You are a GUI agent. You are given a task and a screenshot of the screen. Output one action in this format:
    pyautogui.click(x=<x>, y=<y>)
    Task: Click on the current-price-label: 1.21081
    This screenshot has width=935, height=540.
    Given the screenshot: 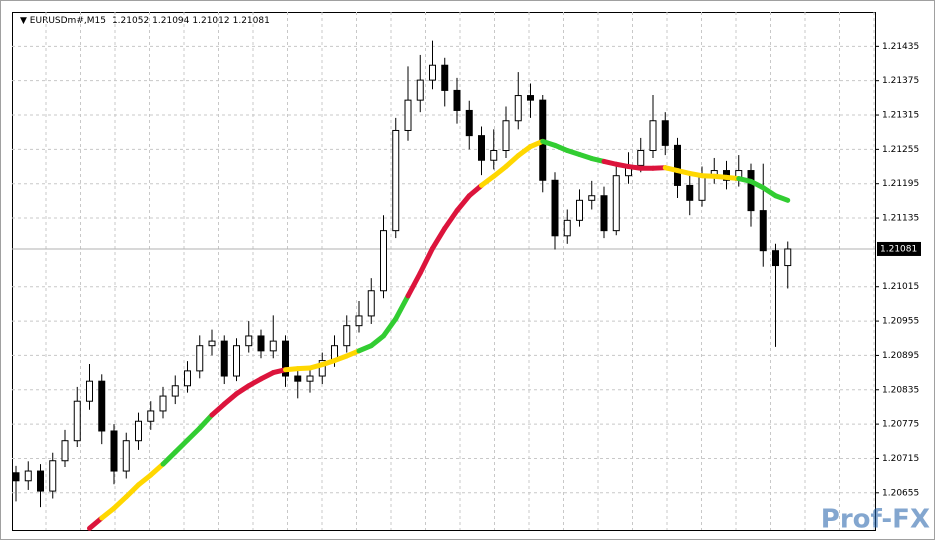 What is the action you would take?
    pyautogui.click(x=898, y=249)
    